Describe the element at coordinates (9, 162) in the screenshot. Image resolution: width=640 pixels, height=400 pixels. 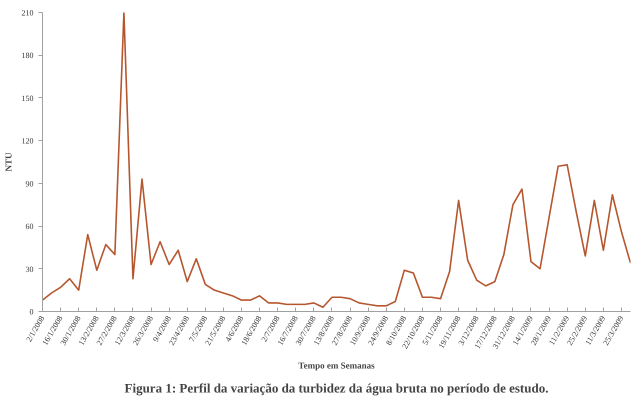
I see `y-axis-title: NTU` at that location.